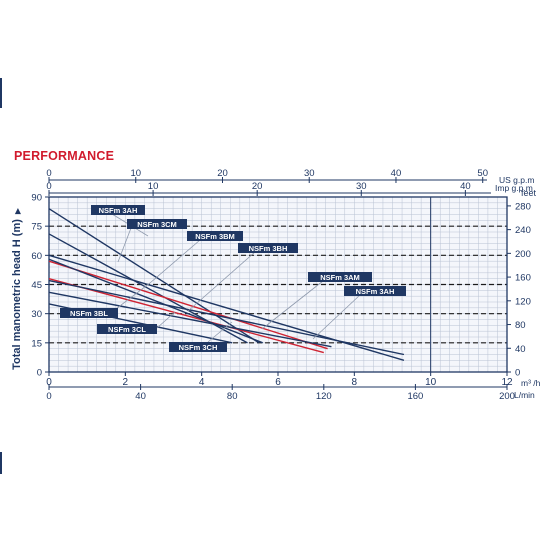 Image resolution: width=550 pixels, height=550 pixels. I want to click on lpm-tick-label: 200, so click(507, 396).